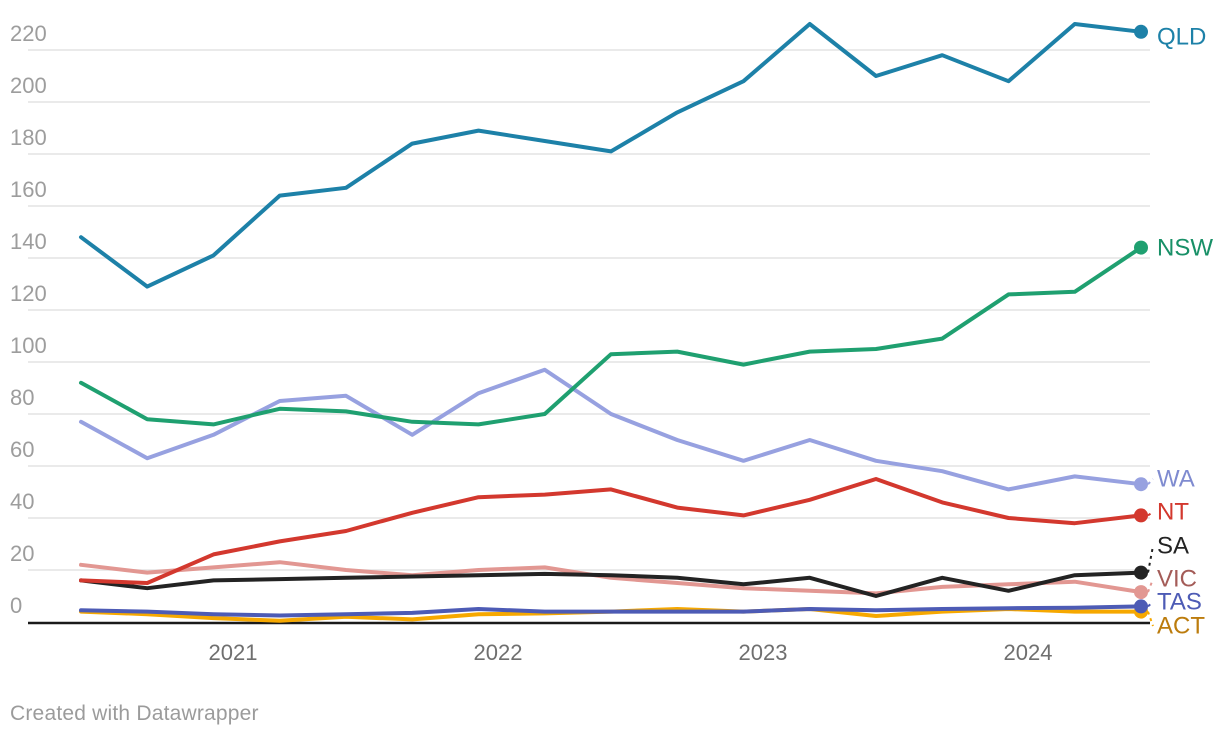 The width and height of the screenshot is (1220, 738). What do you see at coordinates (1176, 479) in the screenshot?
I see `series-label-wa: WA` at bounding box center [1176, 479].